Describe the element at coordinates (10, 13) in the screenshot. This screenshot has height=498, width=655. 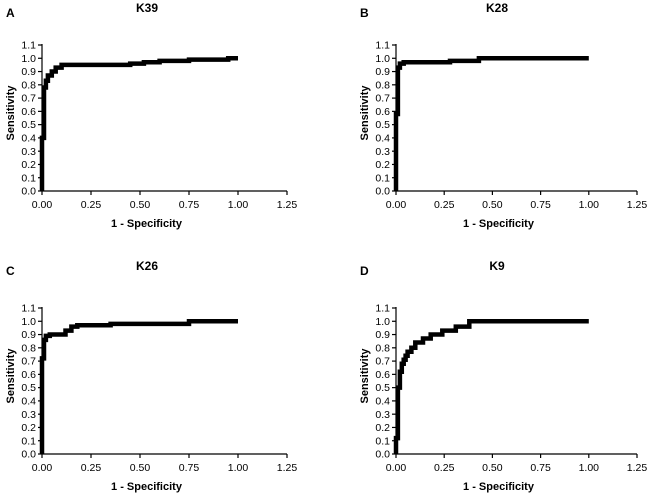
I see `panel-letter: A` at that location.